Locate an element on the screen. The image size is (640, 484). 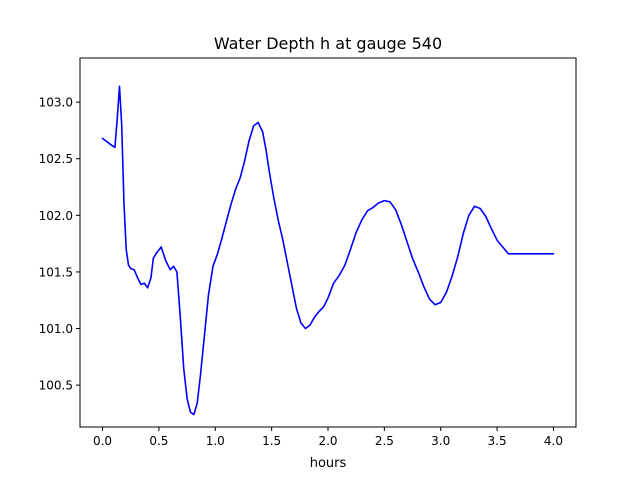
x-tick-label: 0.5 is located at coordinates (158, 441).